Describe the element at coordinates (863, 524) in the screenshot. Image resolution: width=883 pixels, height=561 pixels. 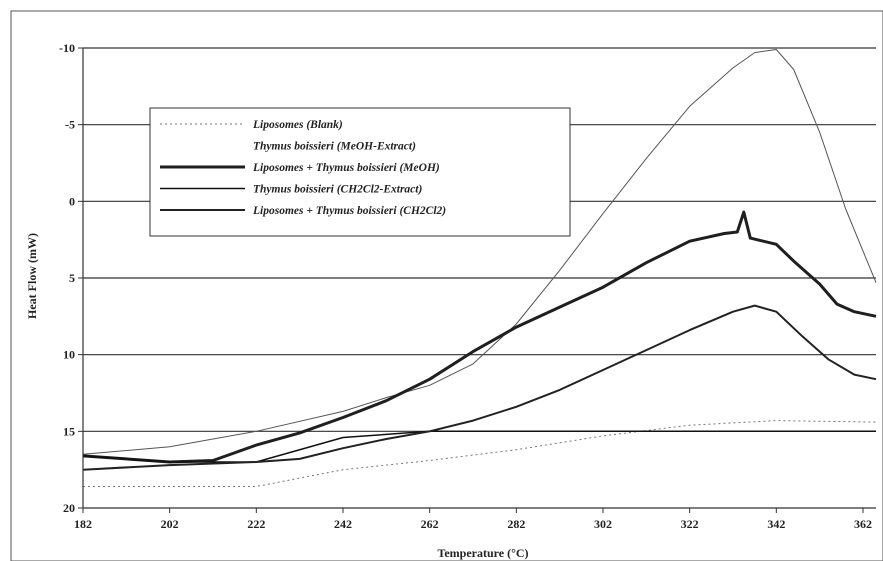
I see `x-tick-label: 362` at that location.